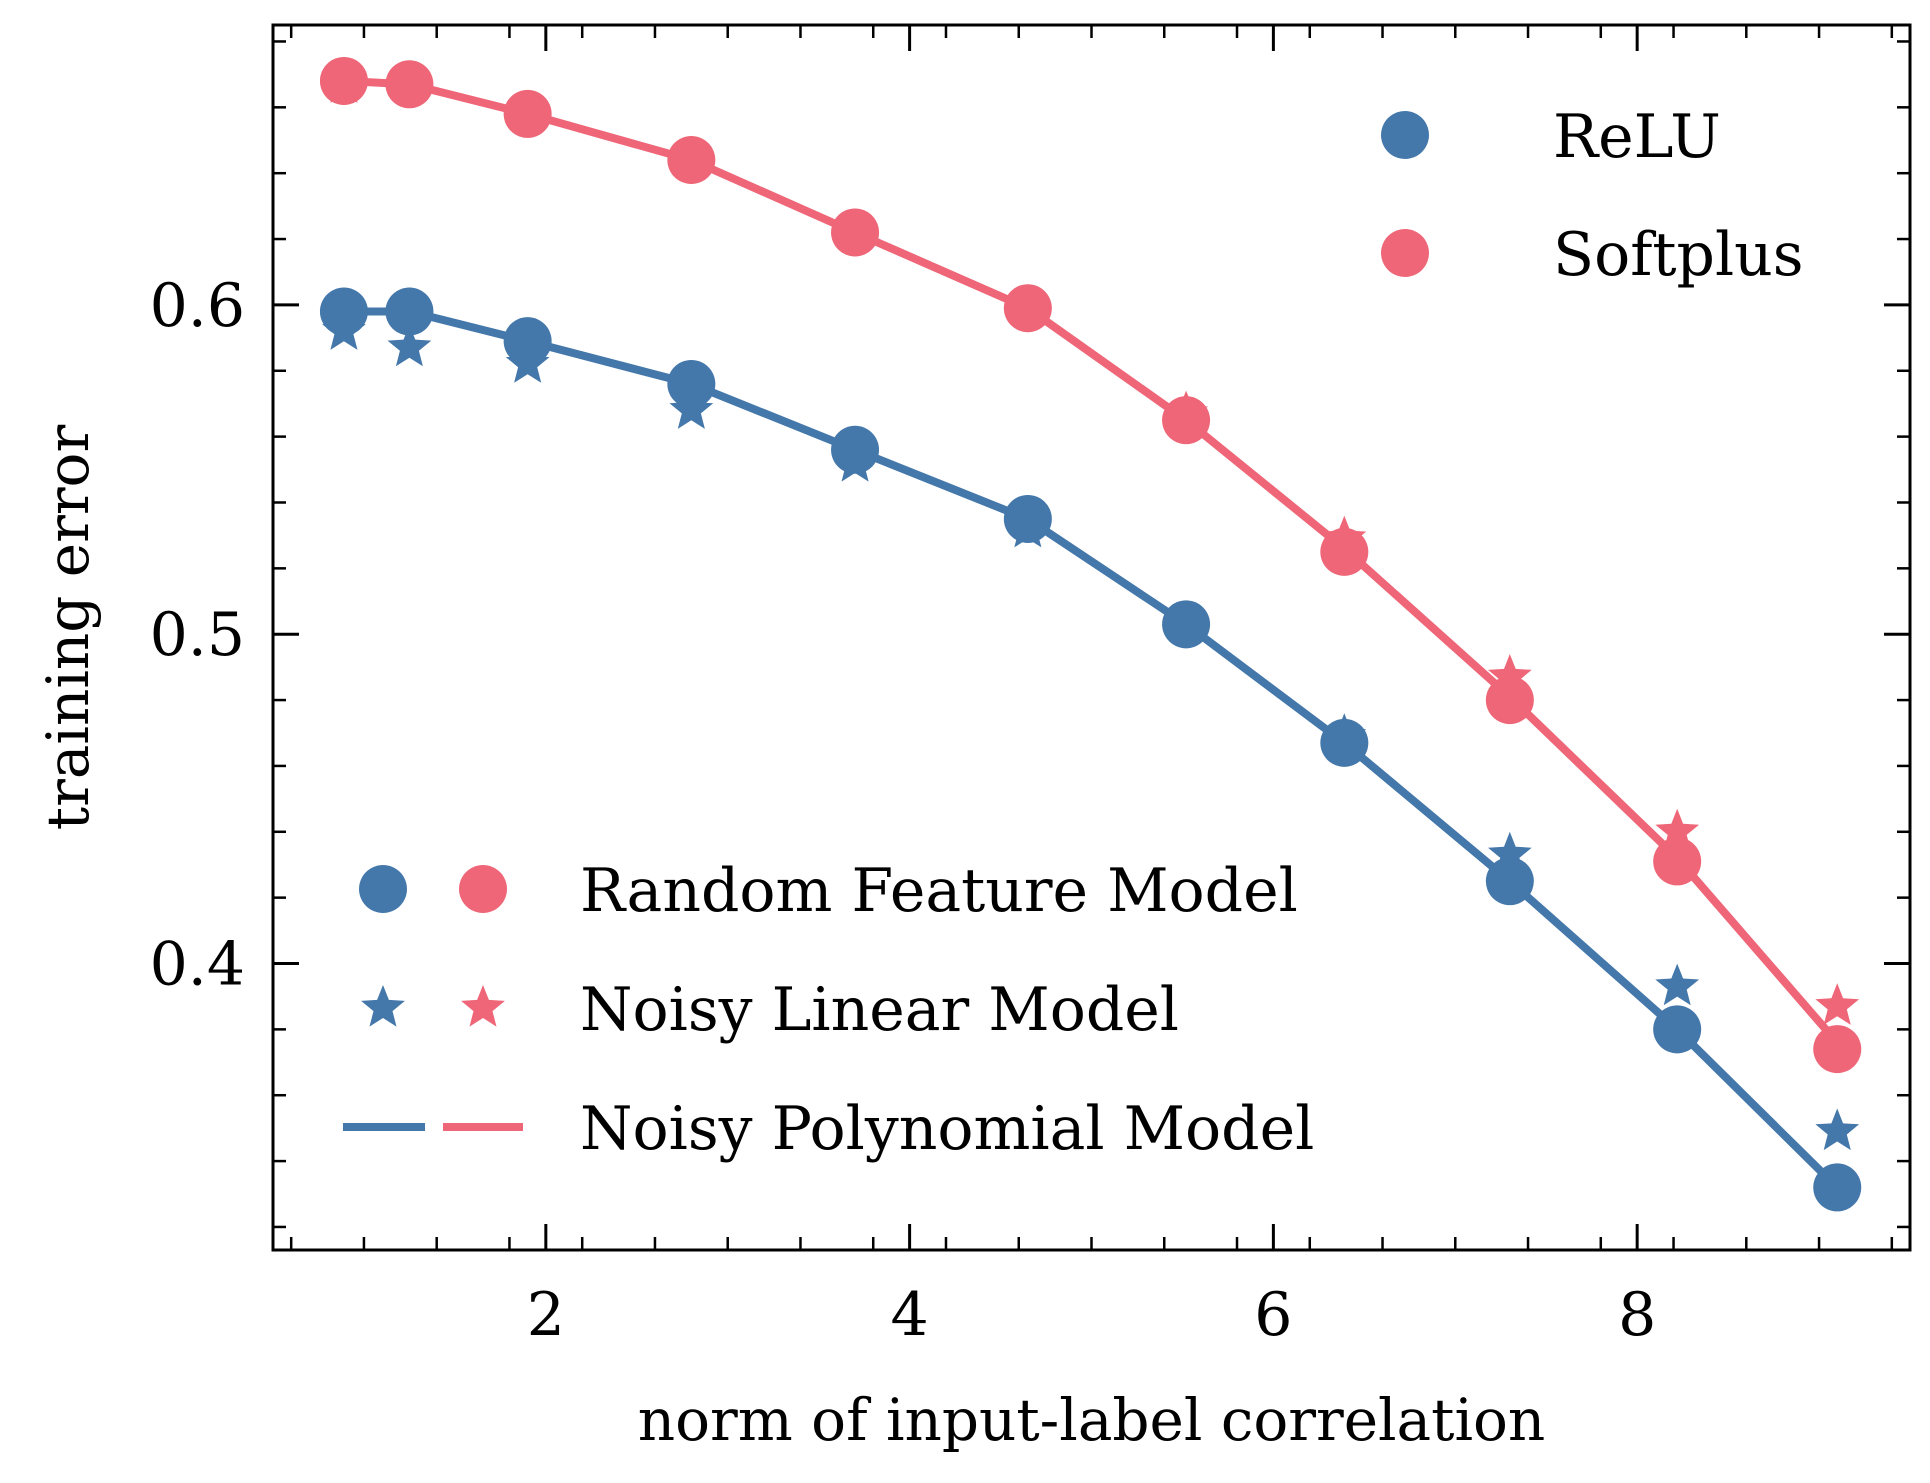 This screenshot has height=1483, width=1930. Describe the element at coordinates (383, 1006) in the screenshot. I see `legend-marker-star-relu` at that location.